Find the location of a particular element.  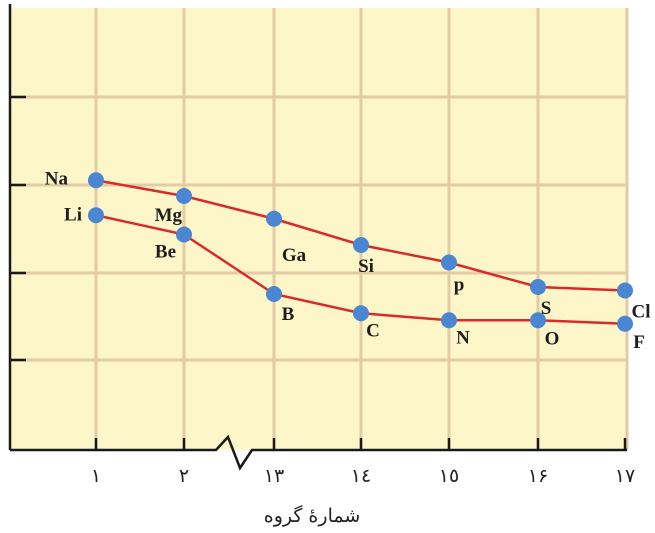

data-point-Si is located at coordinates (361, 245).